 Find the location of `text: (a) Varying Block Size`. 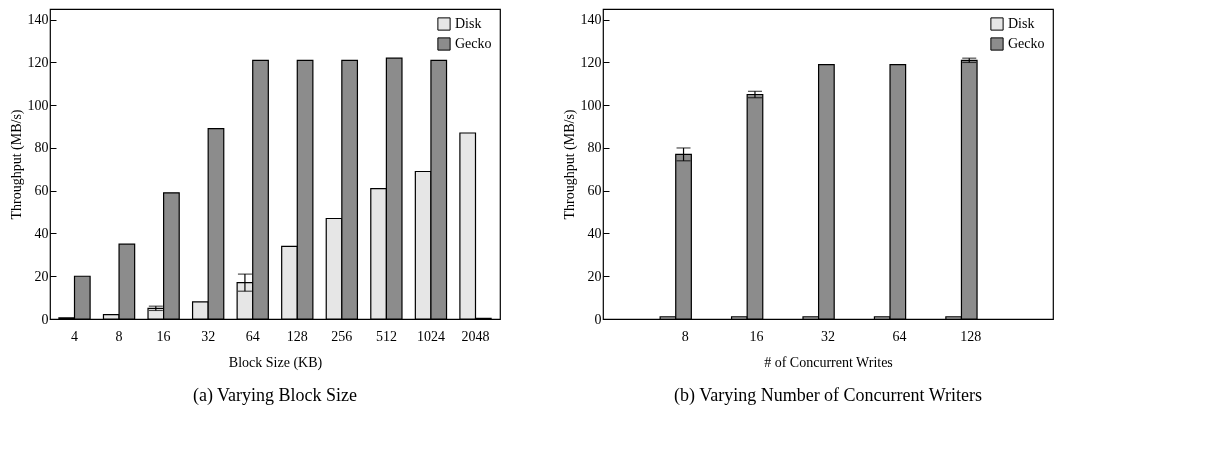

text: (a) Varying Block Size is located at coordinates (275, 395).